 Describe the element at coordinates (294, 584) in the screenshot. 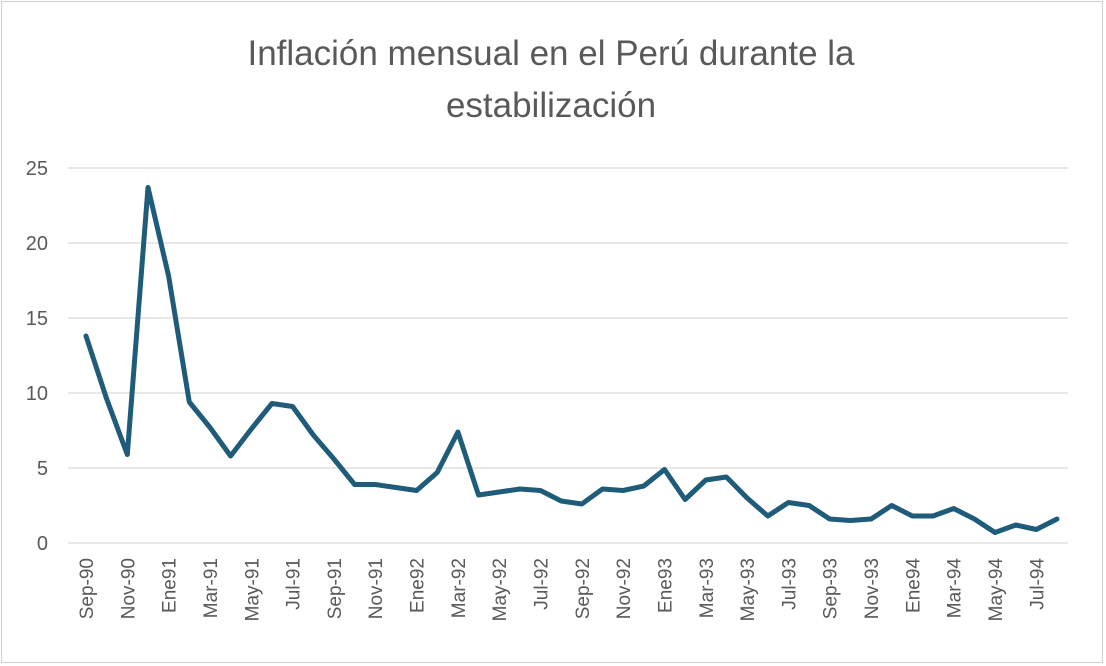

I see `x-tick-label: Jul-91` at that location.